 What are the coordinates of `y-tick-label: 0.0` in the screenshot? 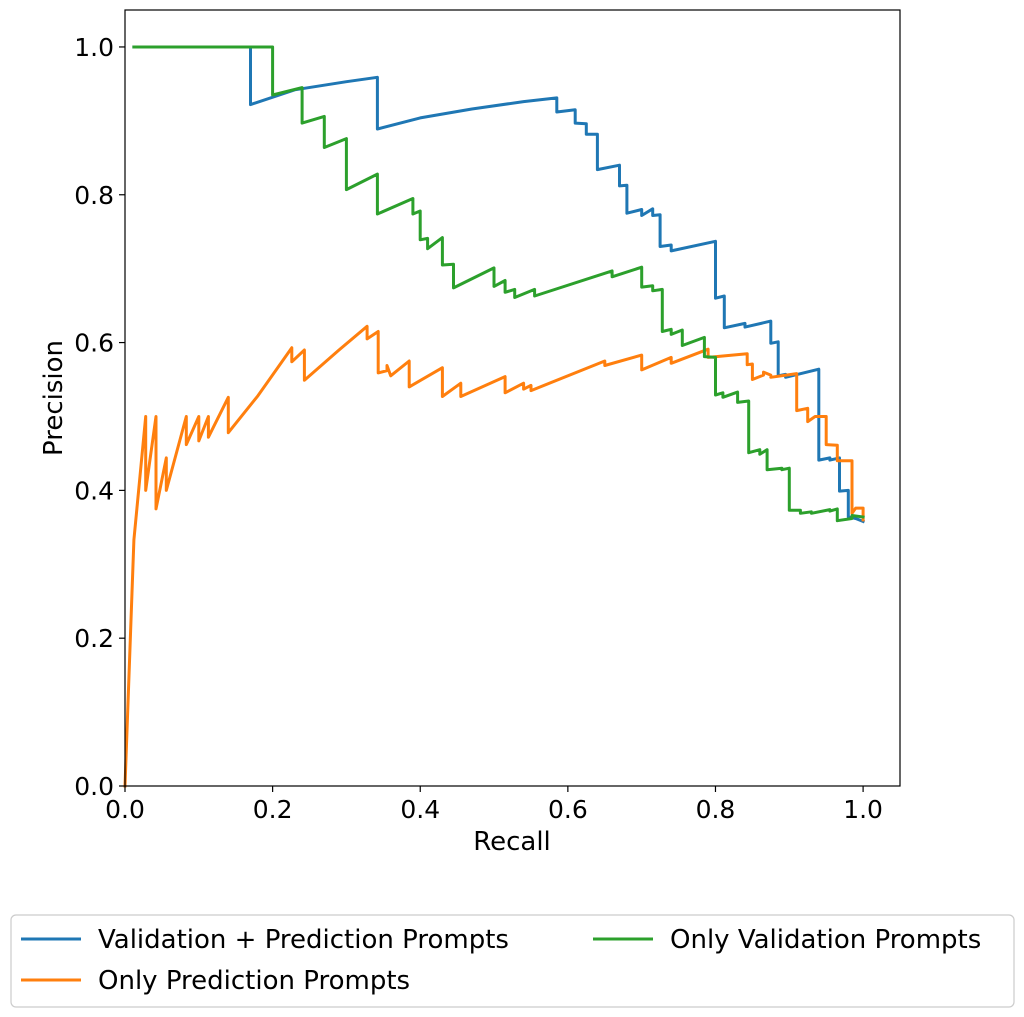 It's located at (94, 786).